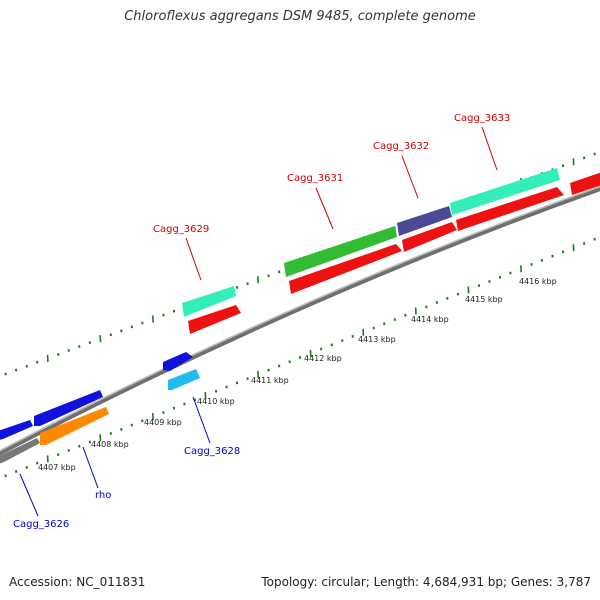 The image size is (600, 600). Describe the element at coordinates (377, 339) in the screenshot. I see `ruler-label: 4413 kbp` at that location.